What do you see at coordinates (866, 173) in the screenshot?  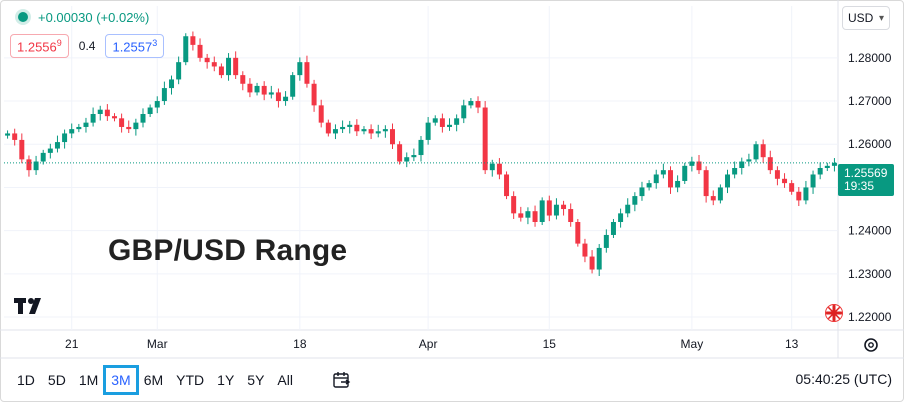 I see `last-price-value: 1.25569` at bounding box center [866, 173].